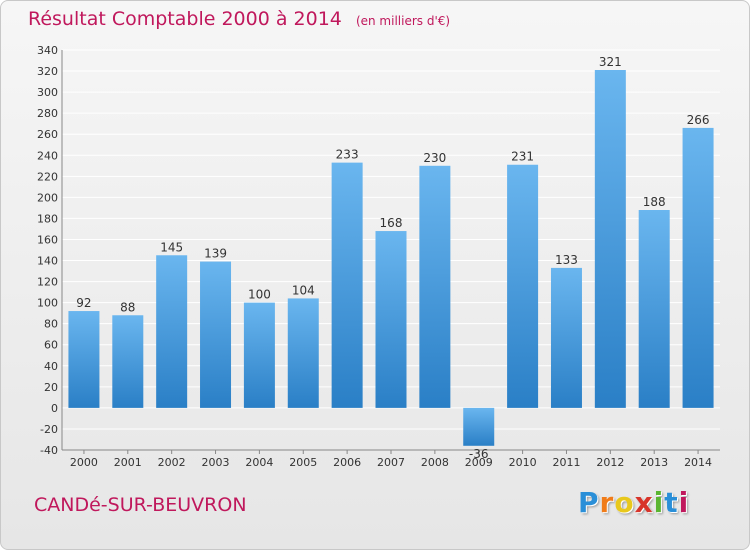 Image resolution: width=750 pixels, height=550 pixels. I want to click on bar-2011, so click(566, 337).